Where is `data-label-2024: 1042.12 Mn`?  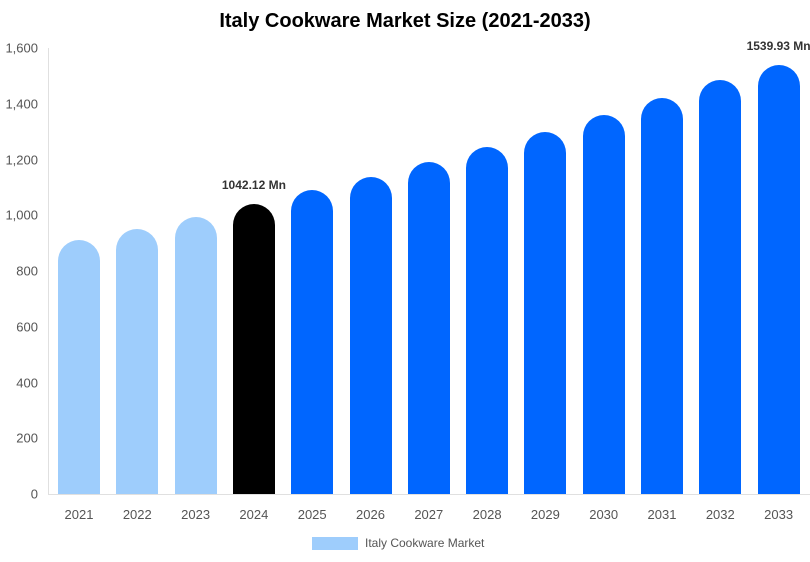
data-label-2024: 1042.12 Mn is located at coordinates (253, 184).